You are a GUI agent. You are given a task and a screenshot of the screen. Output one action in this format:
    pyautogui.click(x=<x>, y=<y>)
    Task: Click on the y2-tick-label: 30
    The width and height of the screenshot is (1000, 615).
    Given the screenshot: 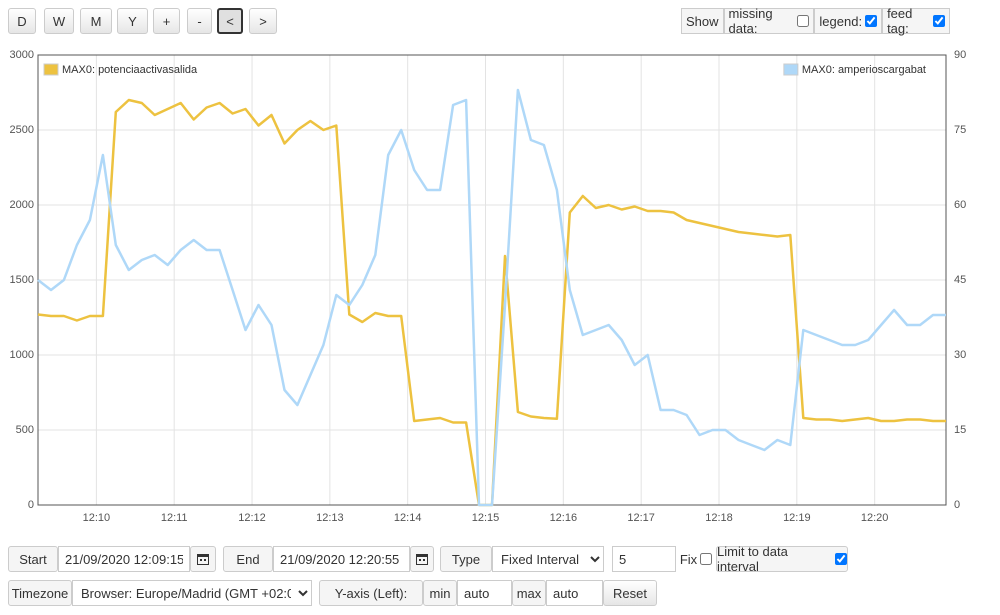 What is the action you would take?
    pyautogui.click(x=960, y=355)
    